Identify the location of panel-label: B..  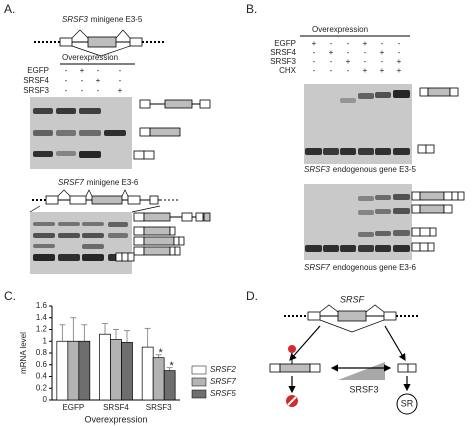
(251, 9).